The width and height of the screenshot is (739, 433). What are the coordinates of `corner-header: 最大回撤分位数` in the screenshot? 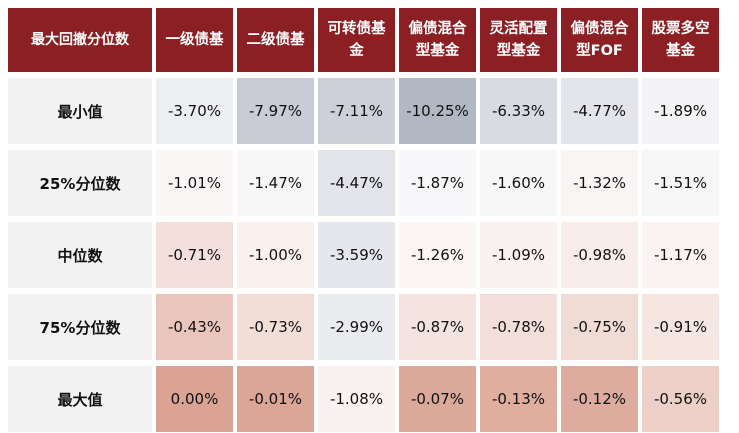 It's located at (80, 40).